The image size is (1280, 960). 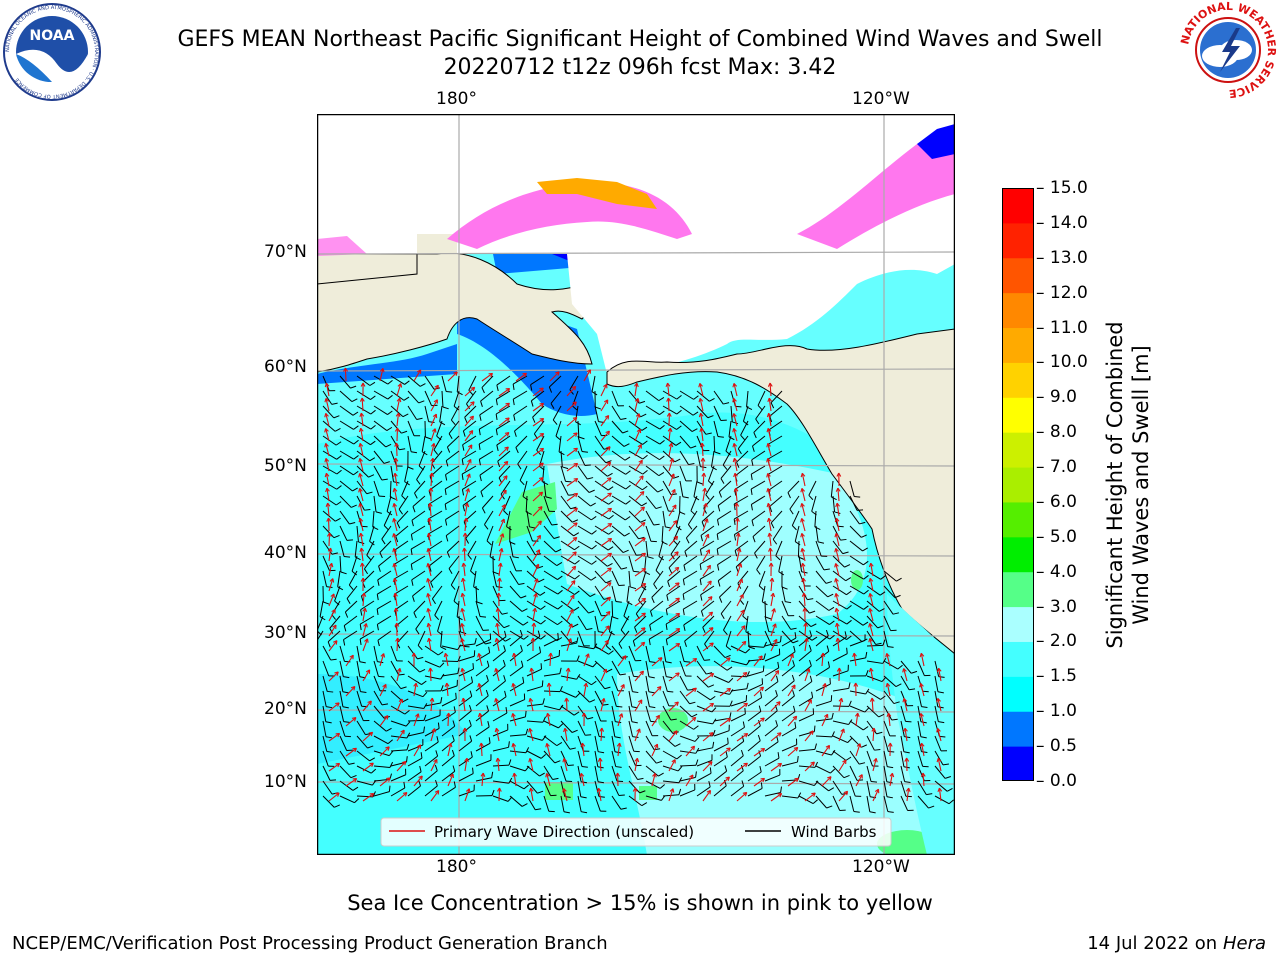 I want to click on colorbar-tick-label: – 13.0, so click(x=1062, y=257).